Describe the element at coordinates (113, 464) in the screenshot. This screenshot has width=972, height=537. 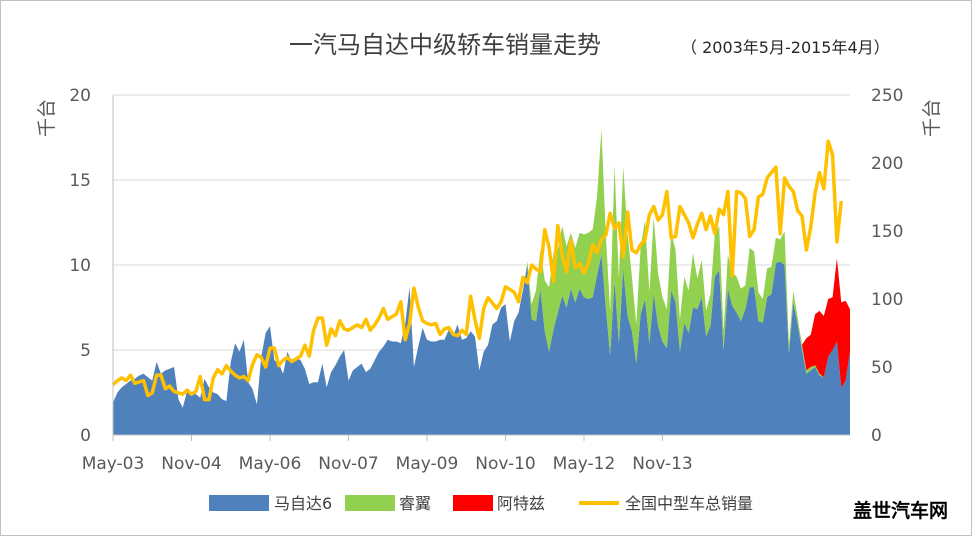
I see `x-axis-tick-label: May-03` at that location.